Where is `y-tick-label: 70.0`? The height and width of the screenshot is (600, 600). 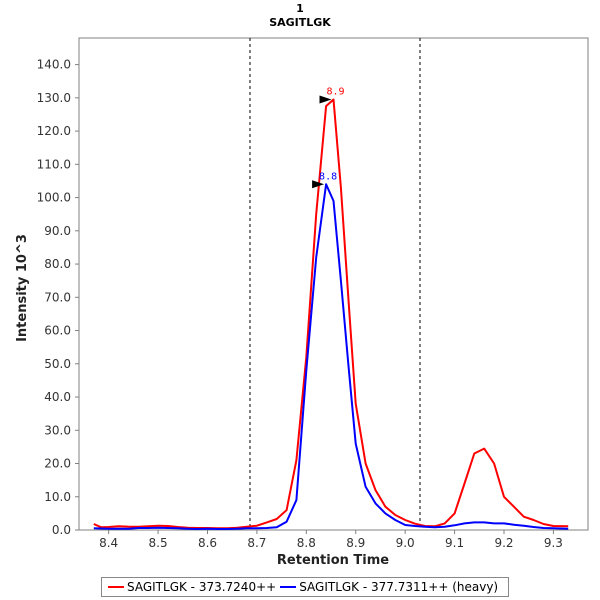
y-tick-label: 70.0 is located at coordinates (57, 297).